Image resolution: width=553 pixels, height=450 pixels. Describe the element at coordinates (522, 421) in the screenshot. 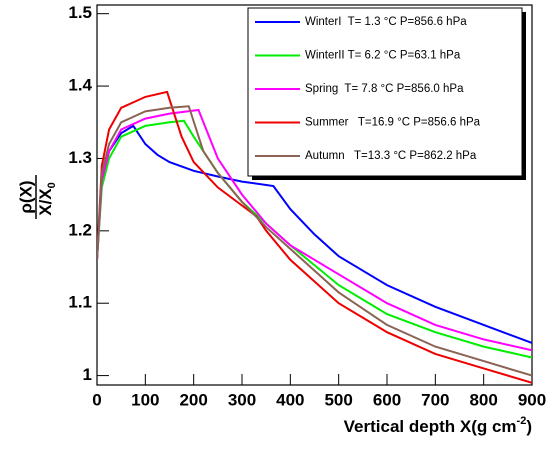

I see `x-label-sup: -2` at that location.